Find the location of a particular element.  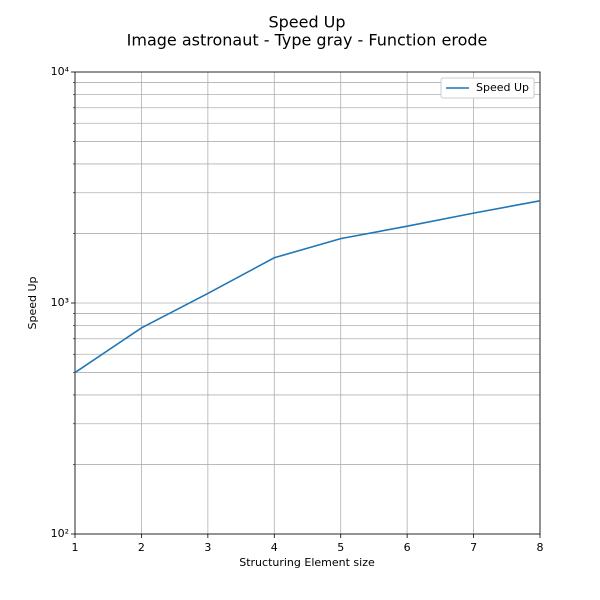

x-axis-label: Structuring Element size is located at coordinates (307, 562).